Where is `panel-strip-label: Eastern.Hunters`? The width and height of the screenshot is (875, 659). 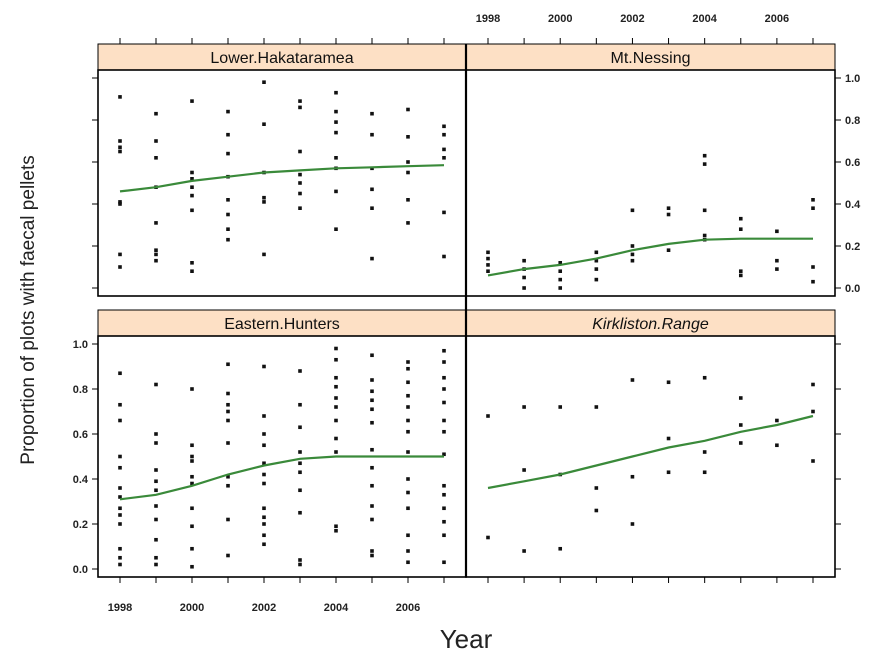
panel-strip-label: Eastern.Hunters is located at coordinates (282, 324).